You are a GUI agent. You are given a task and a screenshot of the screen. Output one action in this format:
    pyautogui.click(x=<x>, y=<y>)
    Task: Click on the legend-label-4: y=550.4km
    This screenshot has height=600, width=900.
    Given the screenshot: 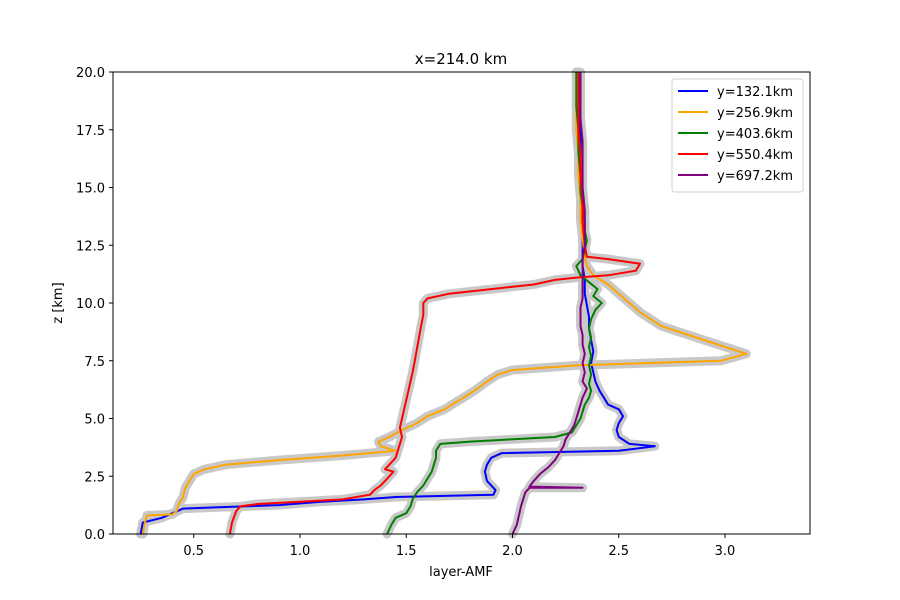 What is the action you would take?
    pyautogui.click(x=755, y=155)
    